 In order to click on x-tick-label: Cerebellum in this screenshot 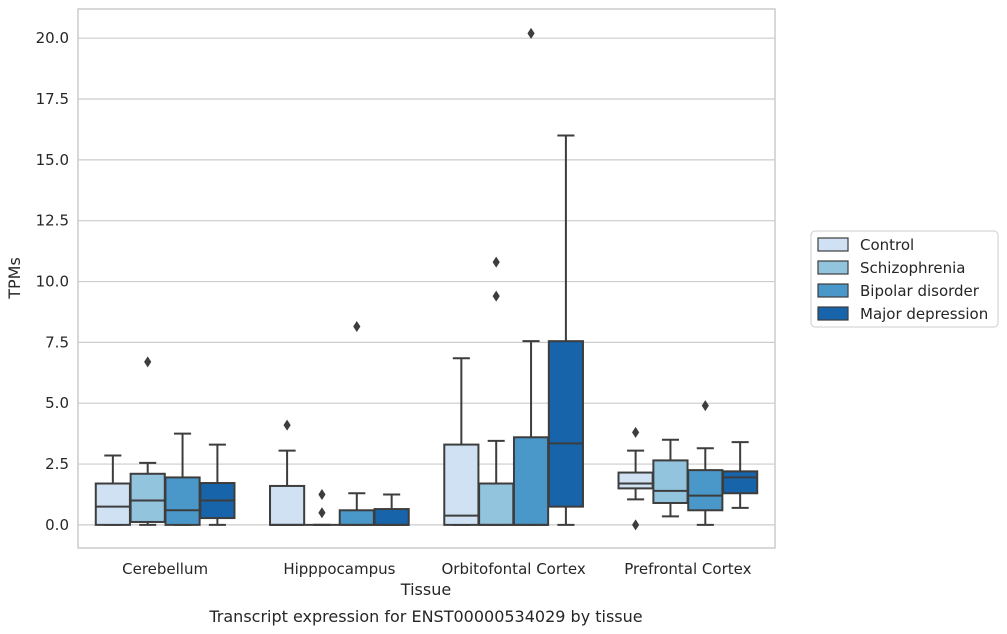, I will do `click(165, 569)`.